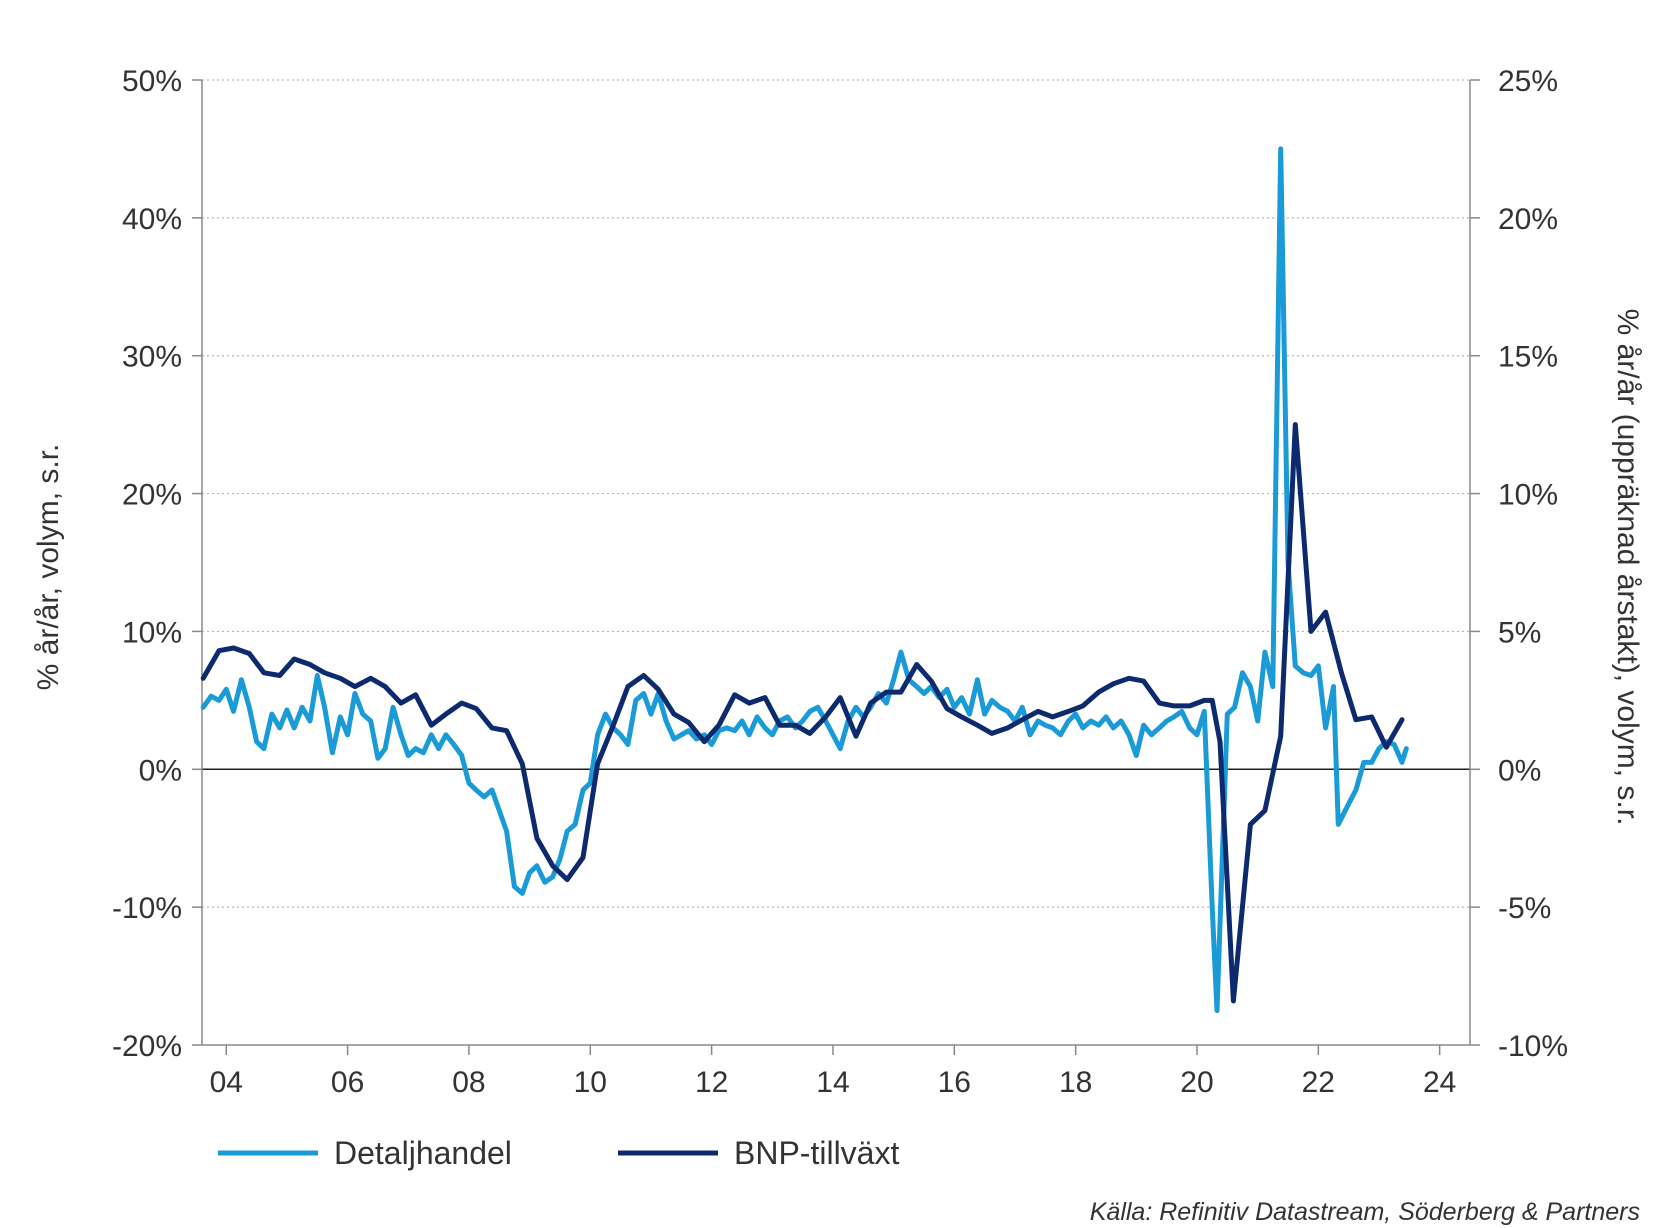 The height and width of the screenshot is (1228, 1659). What do you see at coordinates (1075, 1082) in the screenshot?
I see `x-tick-label: 18` at bounding box center [1075, 1082].